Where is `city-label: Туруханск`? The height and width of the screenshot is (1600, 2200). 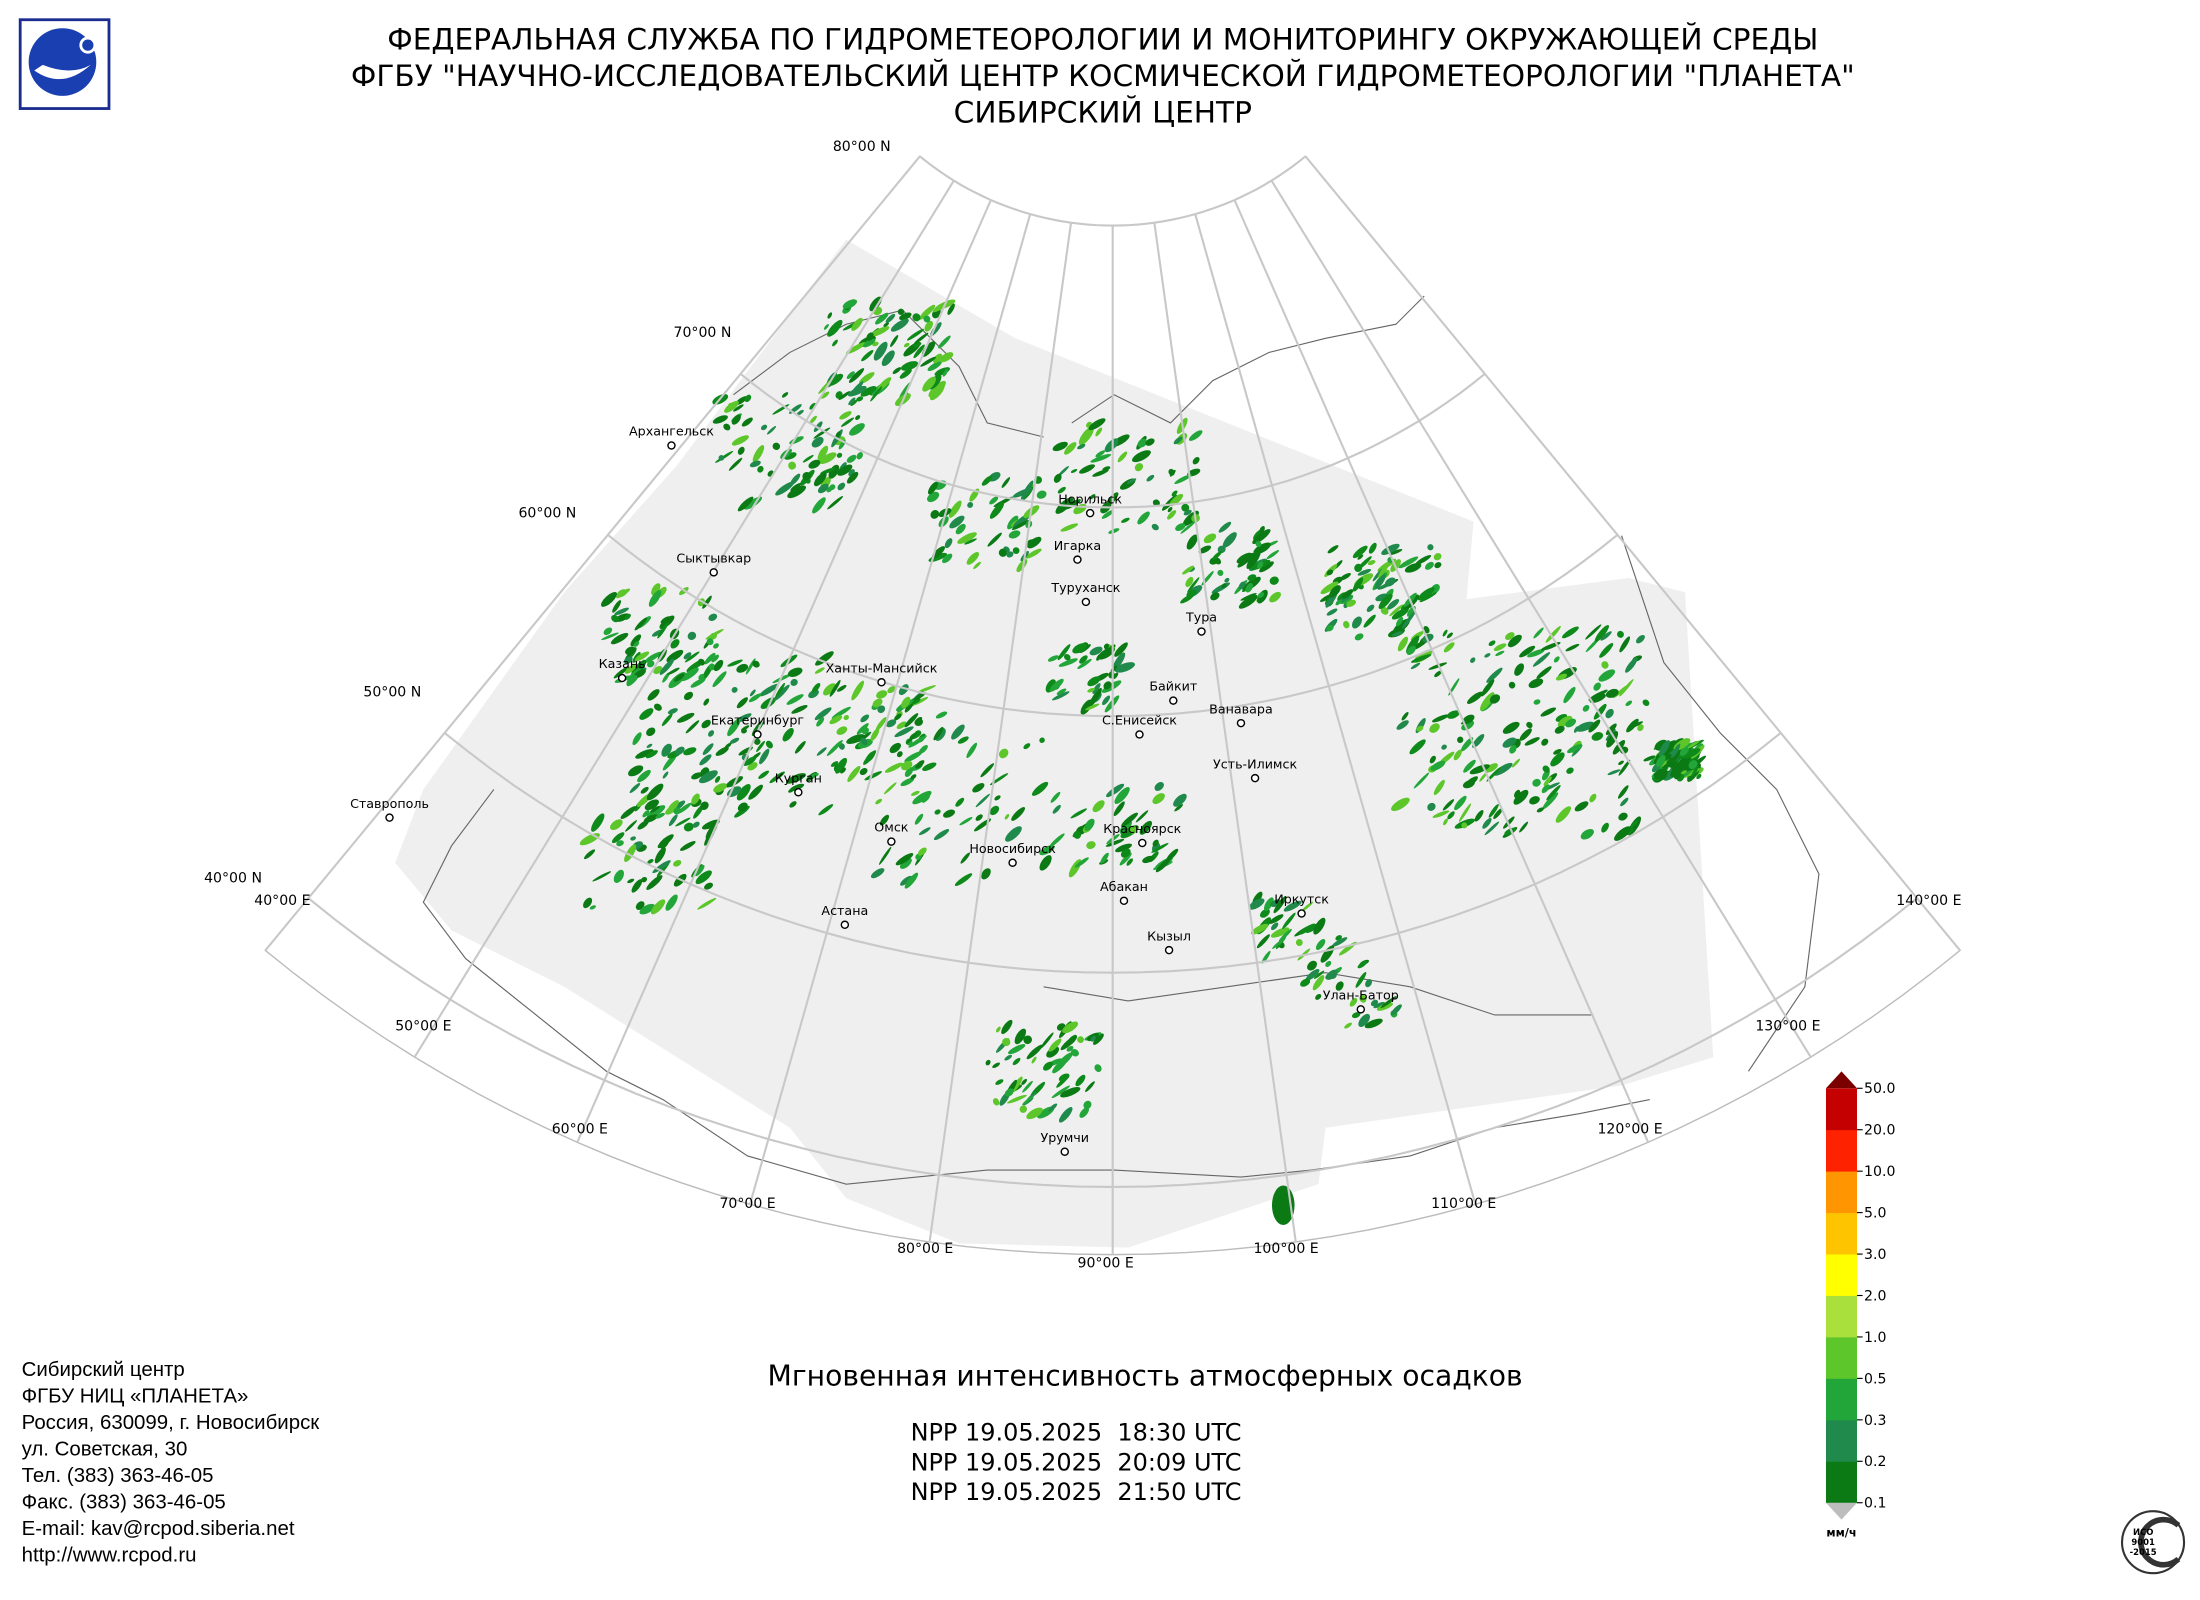 city-label: Туруханск is located at coordinates (1085, 587).